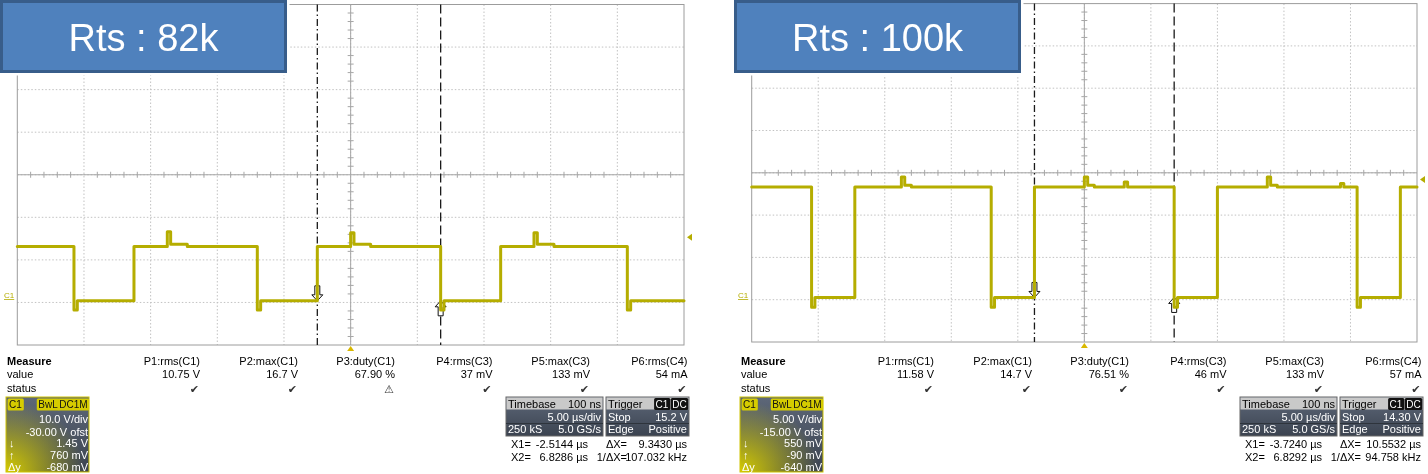  What do you see at coordinates (663, 443) in the screenshot?
I see `text: 9.3430 µs` at bounding box center [663, 443].